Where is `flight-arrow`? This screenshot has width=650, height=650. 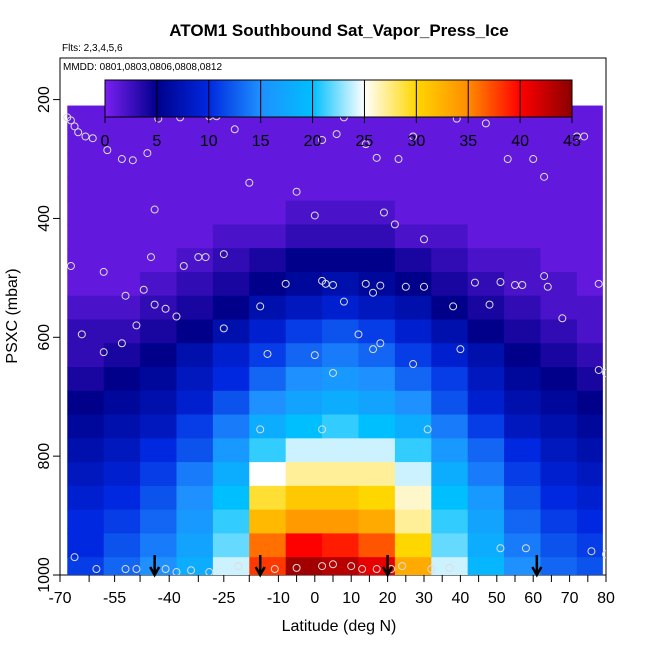 flight-arrow is located at coordinates (155, 566).